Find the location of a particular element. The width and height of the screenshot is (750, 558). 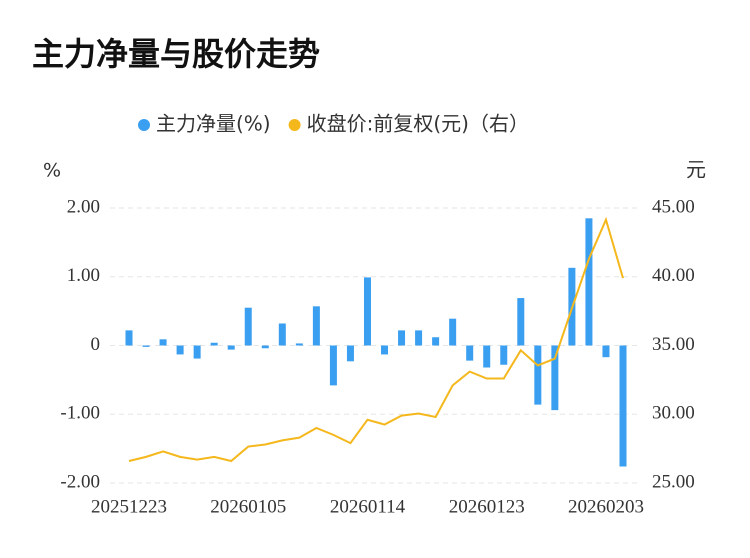

legend-label: 收盘价:前复权(元)（右） is located at coordinates (418, 124).